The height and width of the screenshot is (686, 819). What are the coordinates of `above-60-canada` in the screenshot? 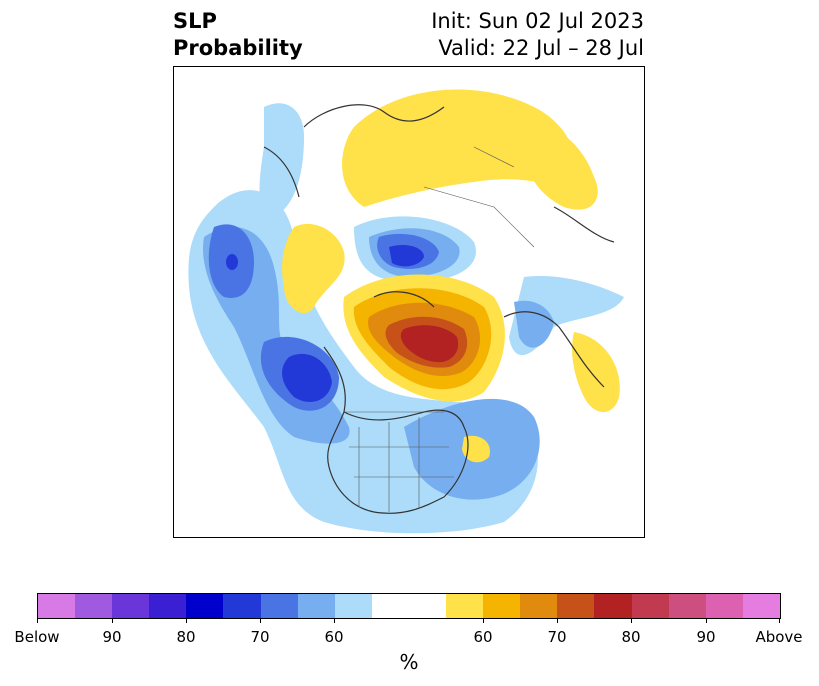 It's located at (313, 268).